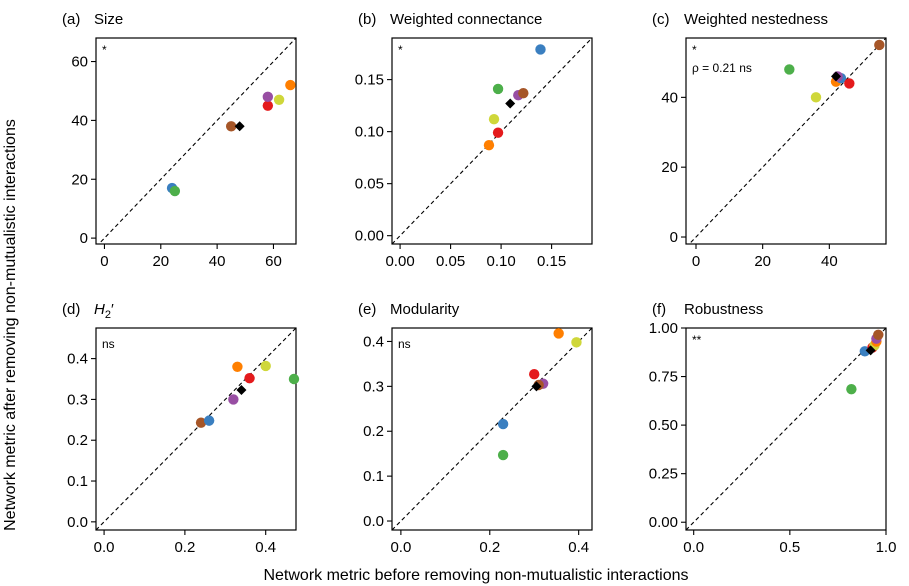 This screenshot has height=586, width=909. What do you see at coordinates (578, 547) in the screenshot?
I see `x-tick-label: 0.4` at bounding box center [578, 547].